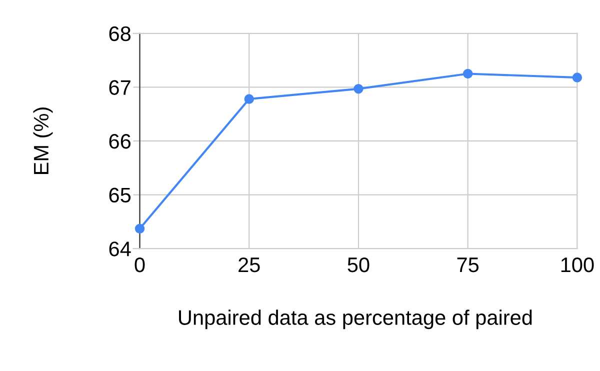  I want to click on y-tick-label: 67, so click(119, 87).